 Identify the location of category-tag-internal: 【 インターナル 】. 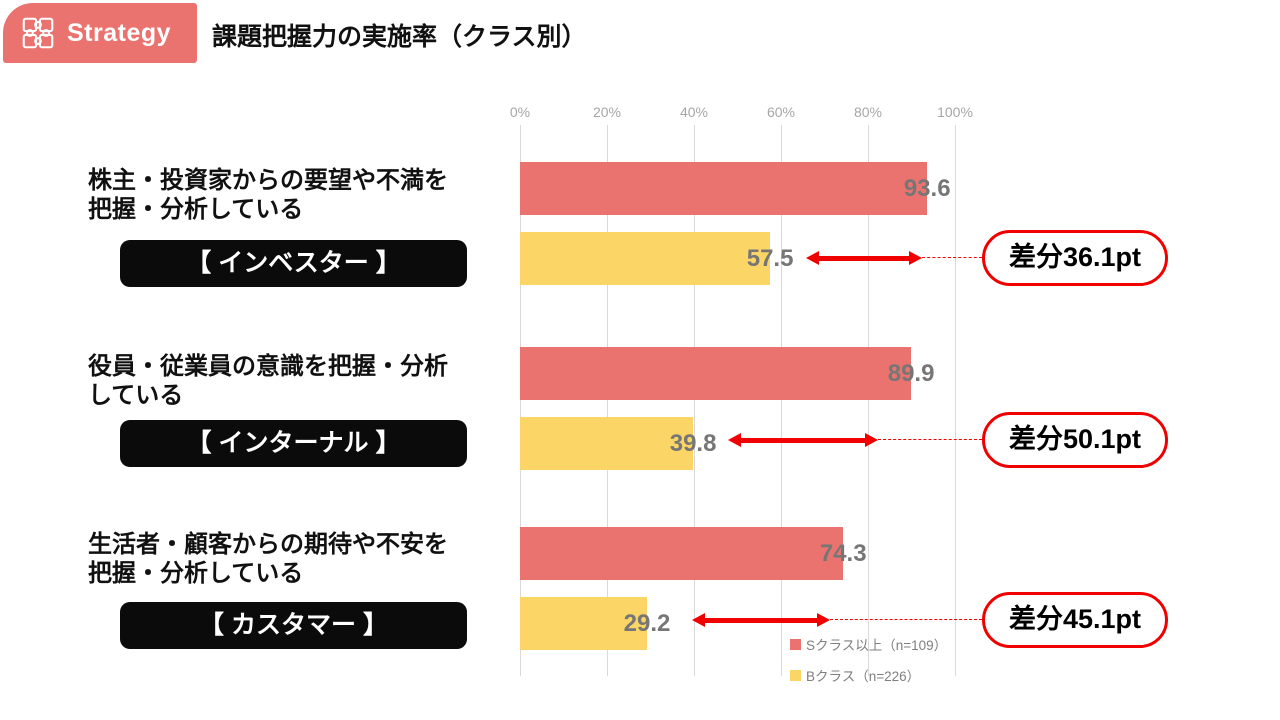
(293, 443).